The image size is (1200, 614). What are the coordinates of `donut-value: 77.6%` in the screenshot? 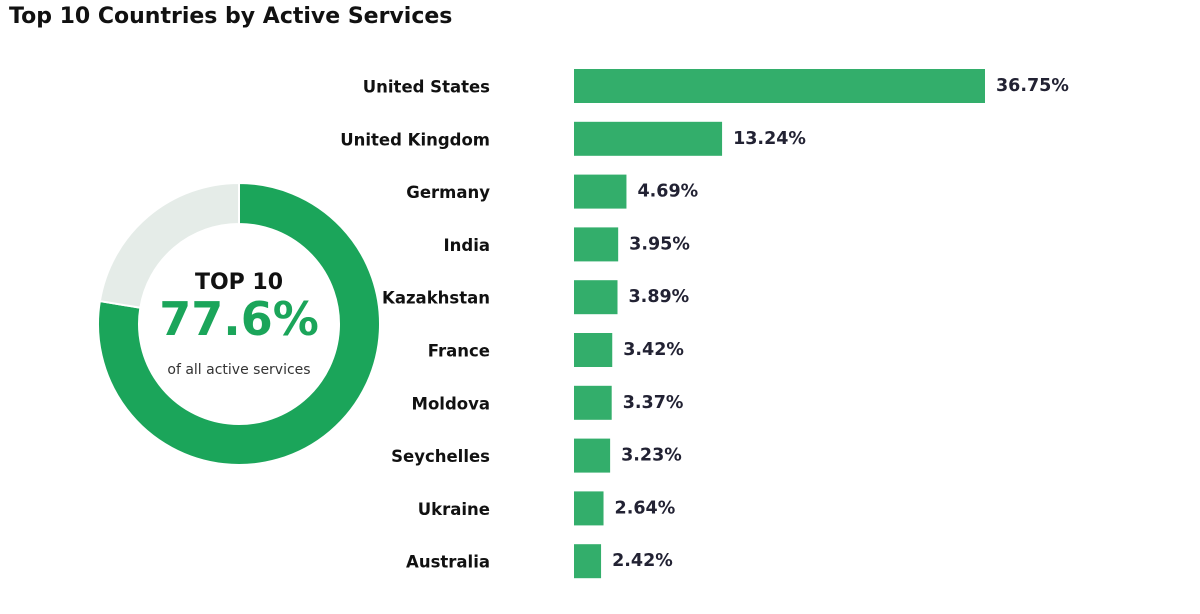 It's located at (239, 319).